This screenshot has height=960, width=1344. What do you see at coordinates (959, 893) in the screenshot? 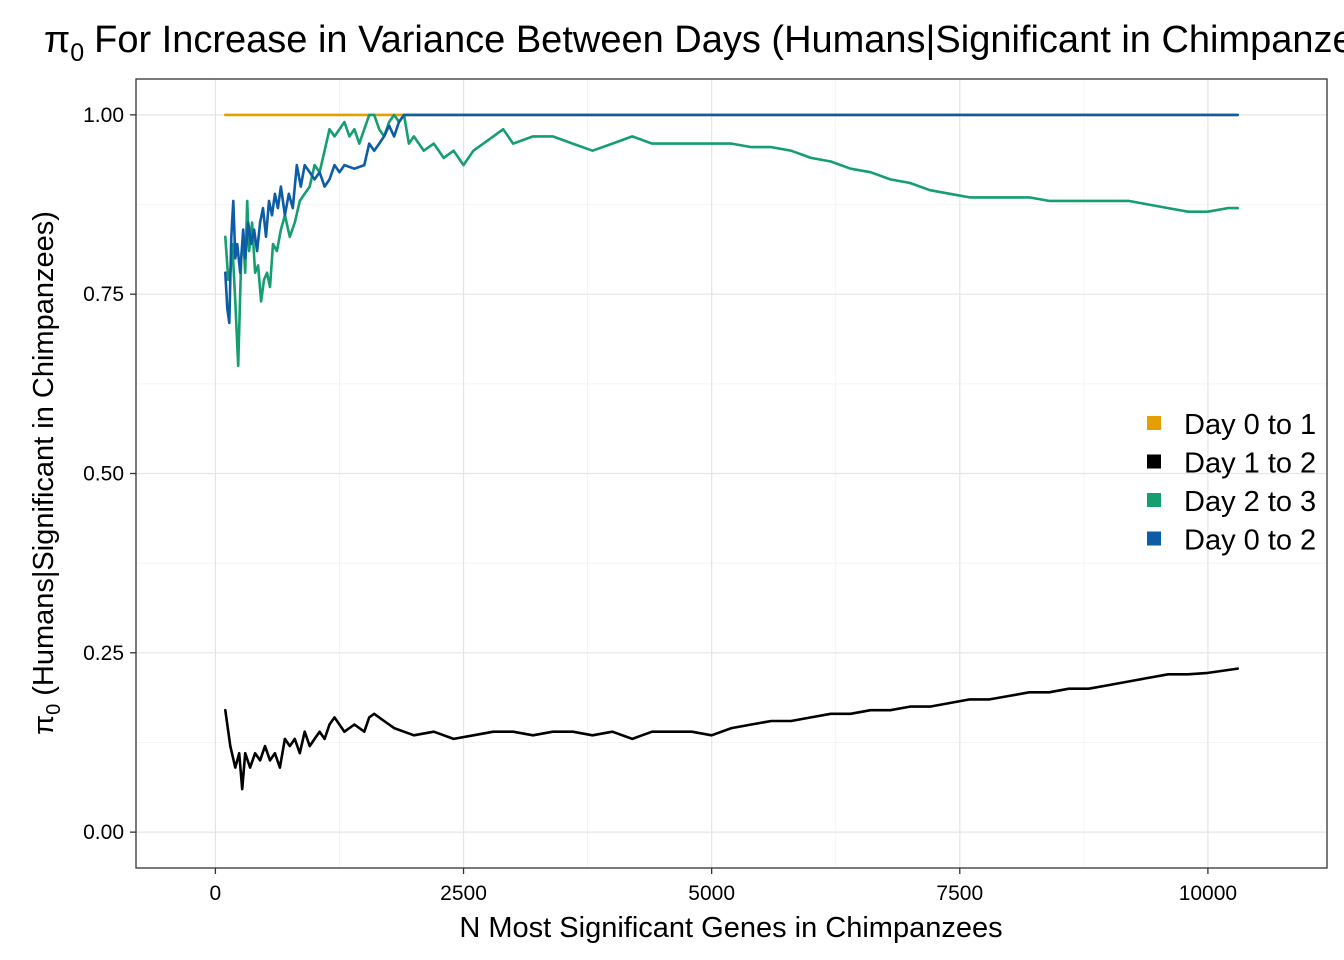
I see `x-tick-label: 7500` at bounding box center [959, 893].